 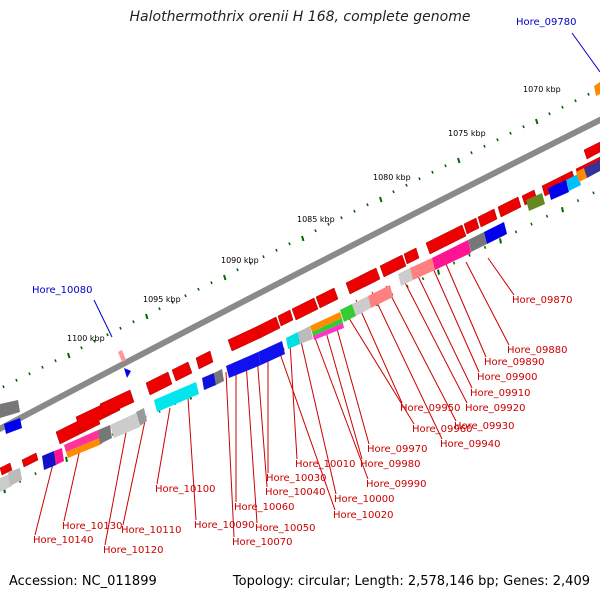 What do you see at coordinates (430, 408) in the screenshot?
I see `gene-label: Hore_09950` at bounding box center [430, 408].